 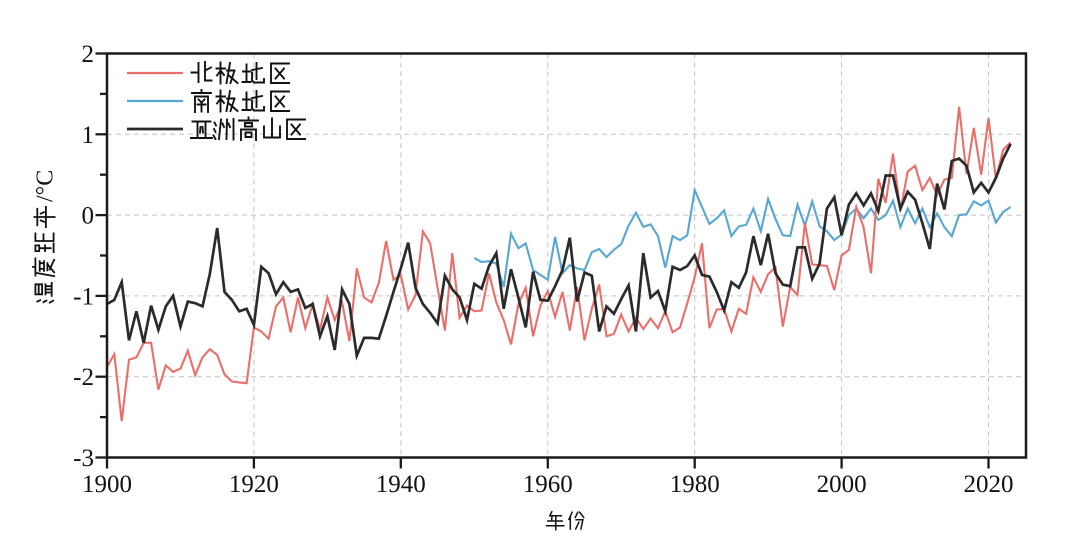 I want to click on svg-text: 1960, so click(x=548, y=484).